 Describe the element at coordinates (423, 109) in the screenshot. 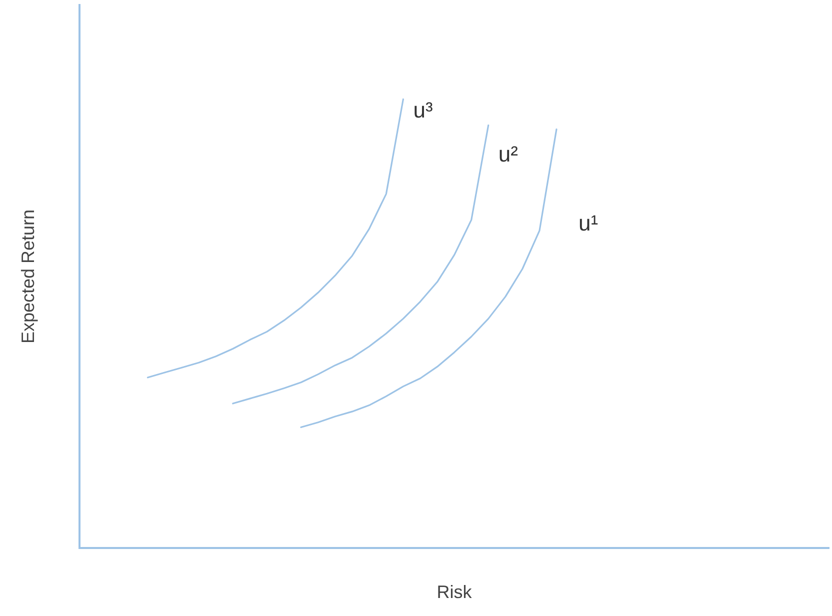

I see `series-label: u³` at that location.